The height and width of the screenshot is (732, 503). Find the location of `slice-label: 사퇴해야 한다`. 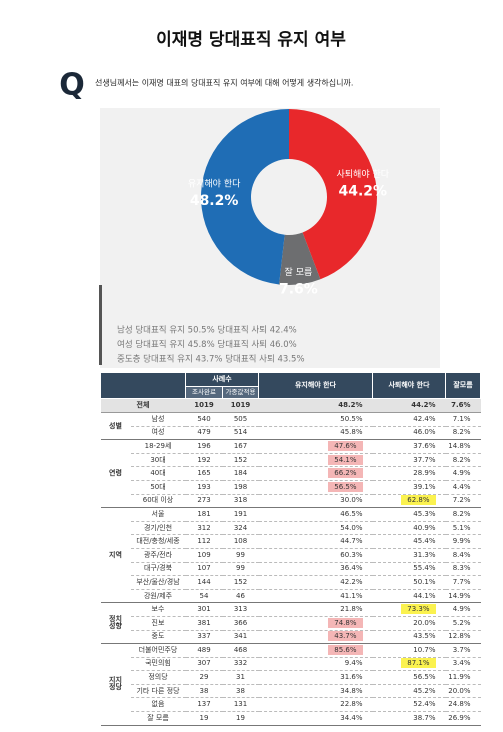

slice-label: 사퇴해야 한다 is located at coordinates (362, 174).